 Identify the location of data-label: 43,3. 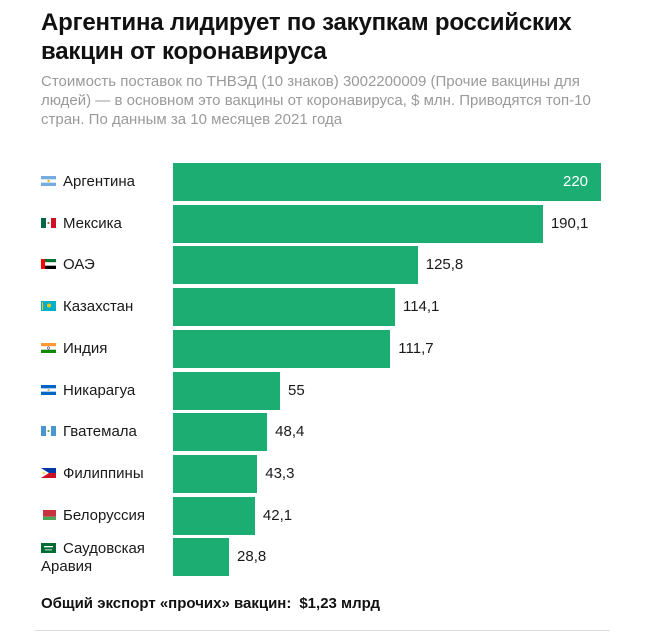
(280, 473).